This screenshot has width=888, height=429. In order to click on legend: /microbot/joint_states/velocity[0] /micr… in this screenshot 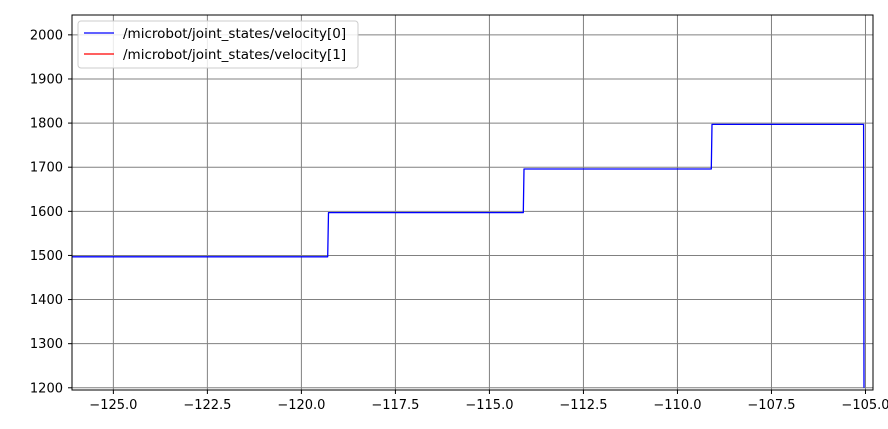, I will do `click(218, 44)`.